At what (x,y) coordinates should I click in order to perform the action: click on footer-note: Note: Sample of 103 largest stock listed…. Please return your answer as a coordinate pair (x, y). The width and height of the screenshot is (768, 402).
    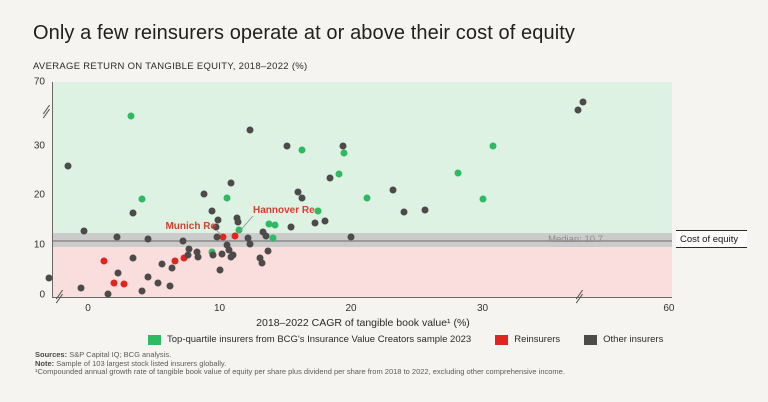
    Looking at the image, I should click on (131, 363).